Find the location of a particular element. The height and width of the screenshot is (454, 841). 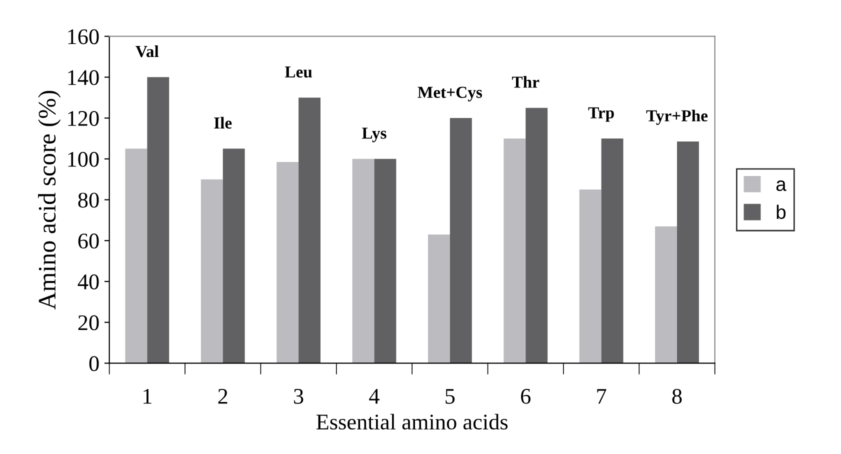

y-tick-label: 20 is located at coordinates (88, 322).